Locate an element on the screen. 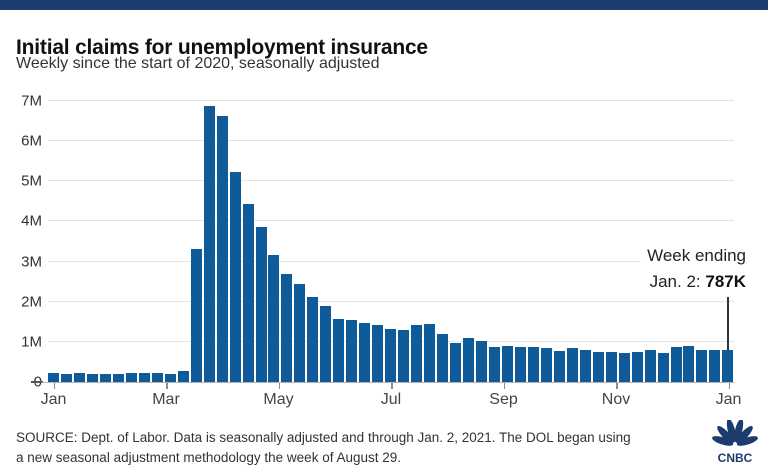 This screenshot has height=467, width=768. x-axis: Jan Mar May Jul Sep Nov Jan is located at coordinates (391, 397).